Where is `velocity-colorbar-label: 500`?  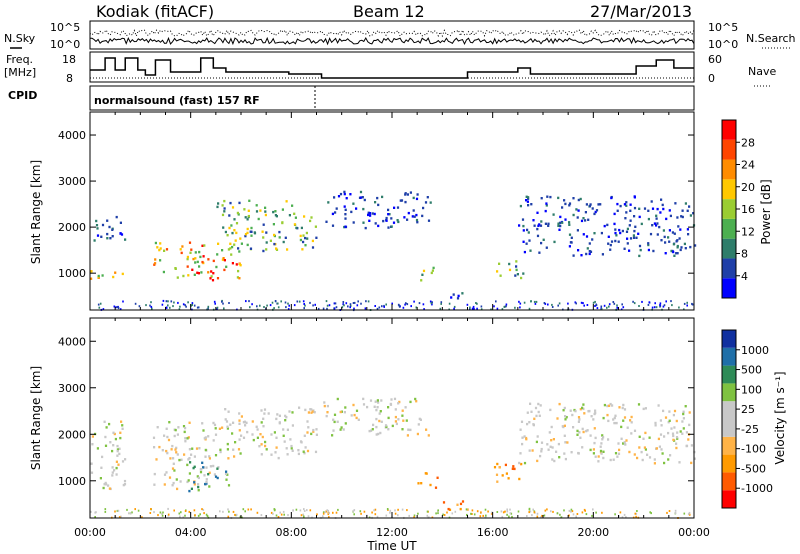 velocity-colorbar-label: 500 is located at coordinates (751, 370).